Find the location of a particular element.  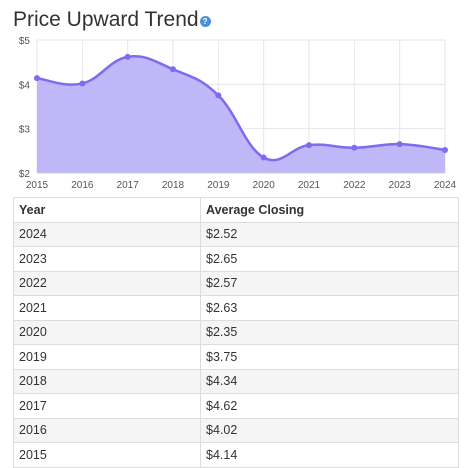

table-row: 2019 $3.75 is located at coordinates (236, 357).